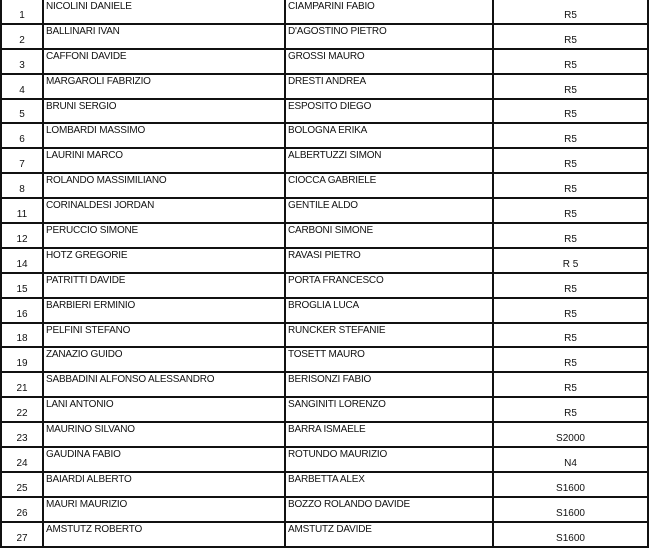 The width and height of the screenshot is (650, 548). What do you see at coordinates (389, 36) in the screenshot?
I see `codriver-name: D'AGOSTINO PIETRO` at bounding box center [389, 36].